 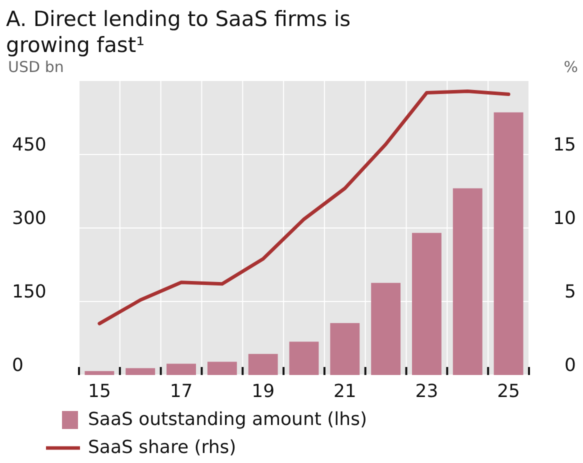 What do you see at coordinates (29, 145) in the screenshot?
I see `y-tick-label: 450` at bounding box center [29, 145].